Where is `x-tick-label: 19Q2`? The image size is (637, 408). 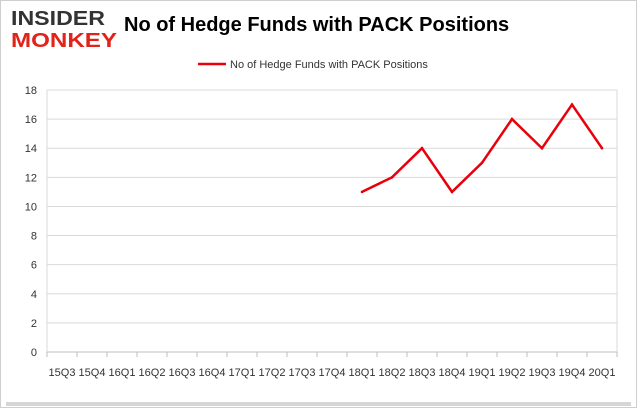 x-tick-label: 19Q2 is located at coordinates (512, 373).